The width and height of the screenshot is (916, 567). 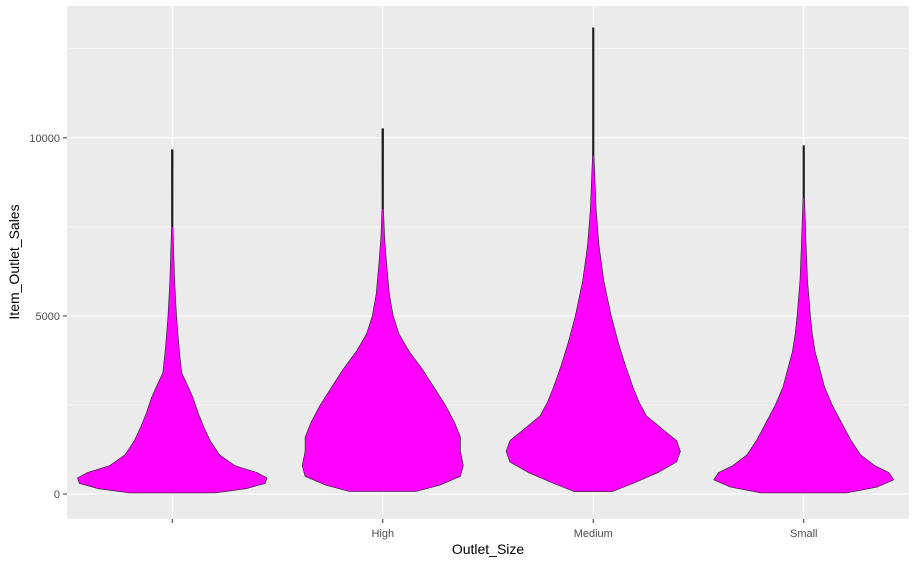 What do you see at coordinates (488, 549) in the screenshot?
I see `x-axis-title: Outlet_Size` at bounding box center [488, 549].